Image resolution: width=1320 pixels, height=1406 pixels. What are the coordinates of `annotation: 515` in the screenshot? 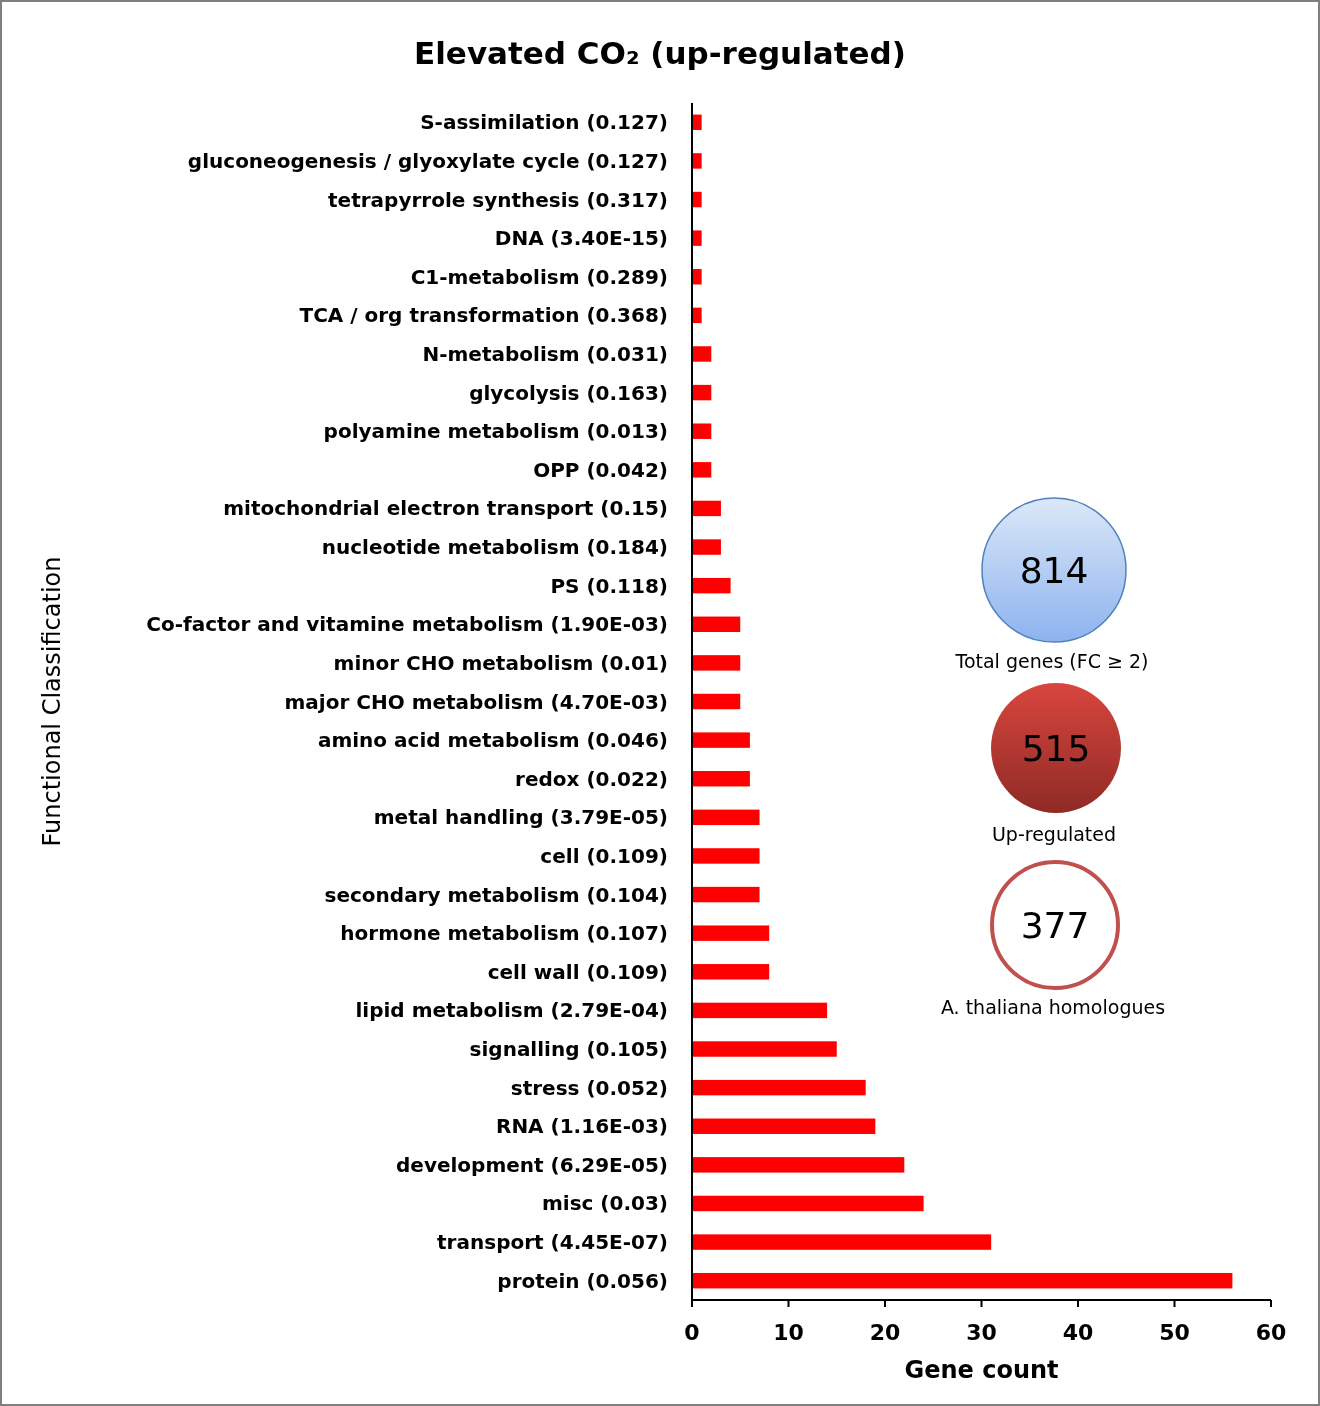 It's located at (1056, 748).